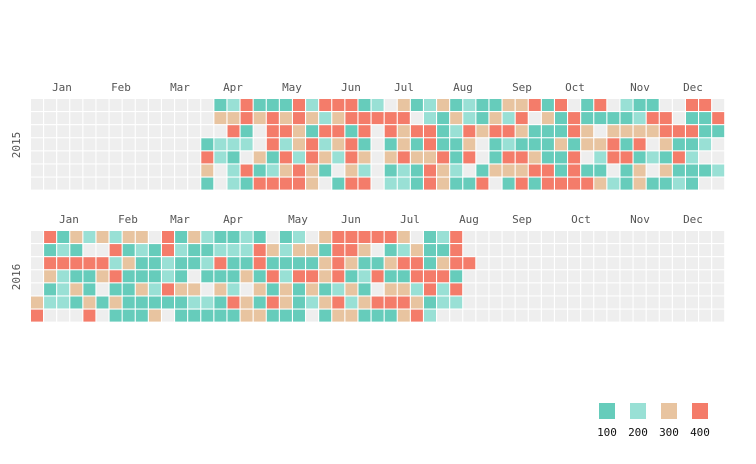 This screenshot has height=464, width=756. What do you see at coordinates (640, 87) in the screenshot?
I see `month-label: Nov` at bounding box center [640, 87].